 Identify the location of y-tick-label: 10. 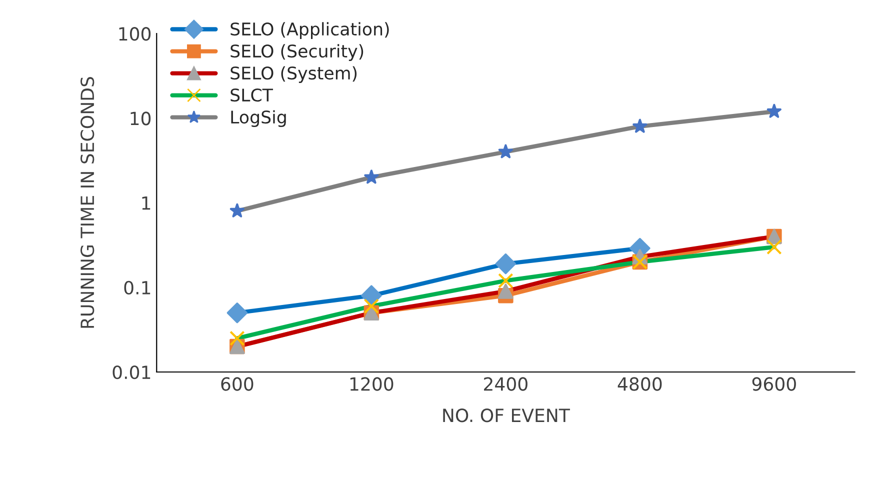
(140, 119).